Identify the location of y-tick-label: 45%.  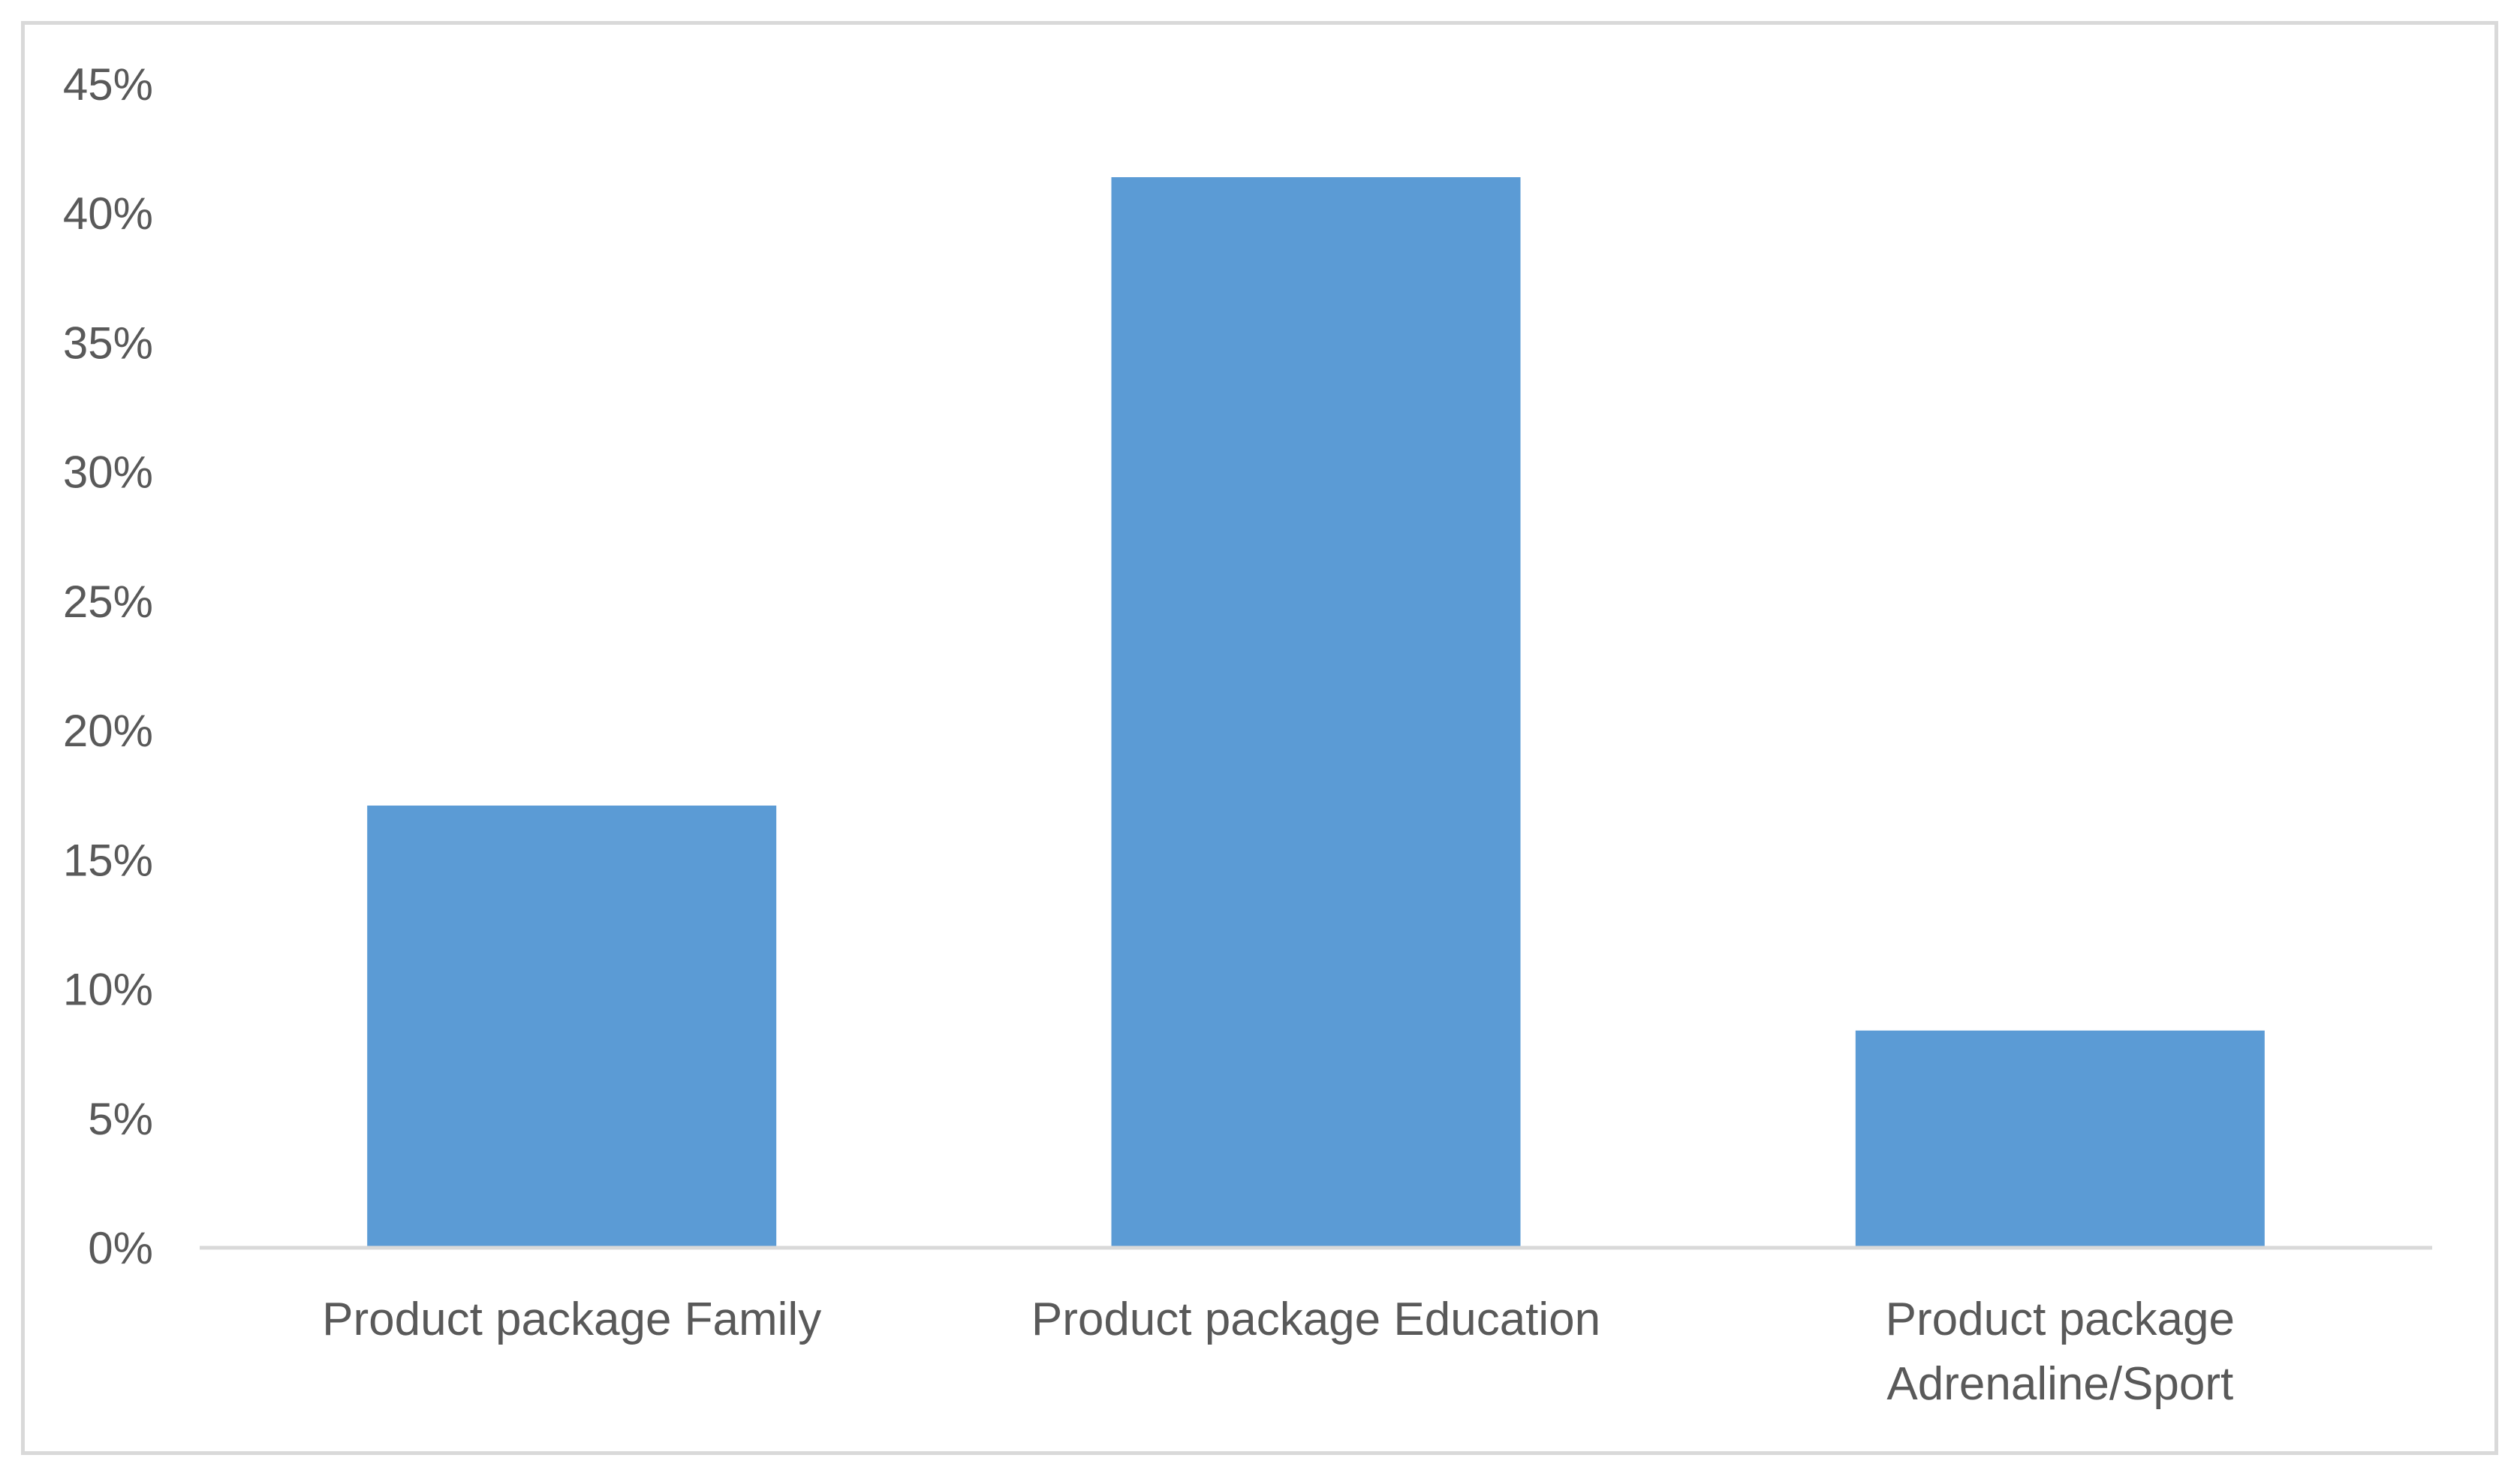
(108, 84).